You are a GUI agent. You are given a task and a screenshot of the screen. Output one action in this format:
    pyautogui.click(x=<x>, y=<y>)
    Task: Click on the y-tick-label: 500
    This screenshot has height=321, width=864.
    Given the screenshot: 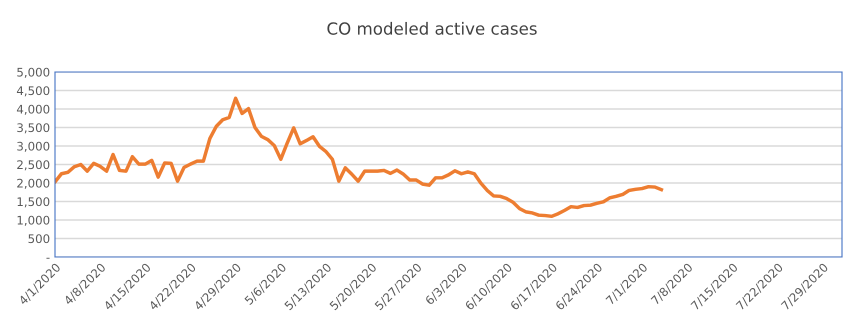 What is the action you would take?
    pyautogui.click(x=39, y=239)
    